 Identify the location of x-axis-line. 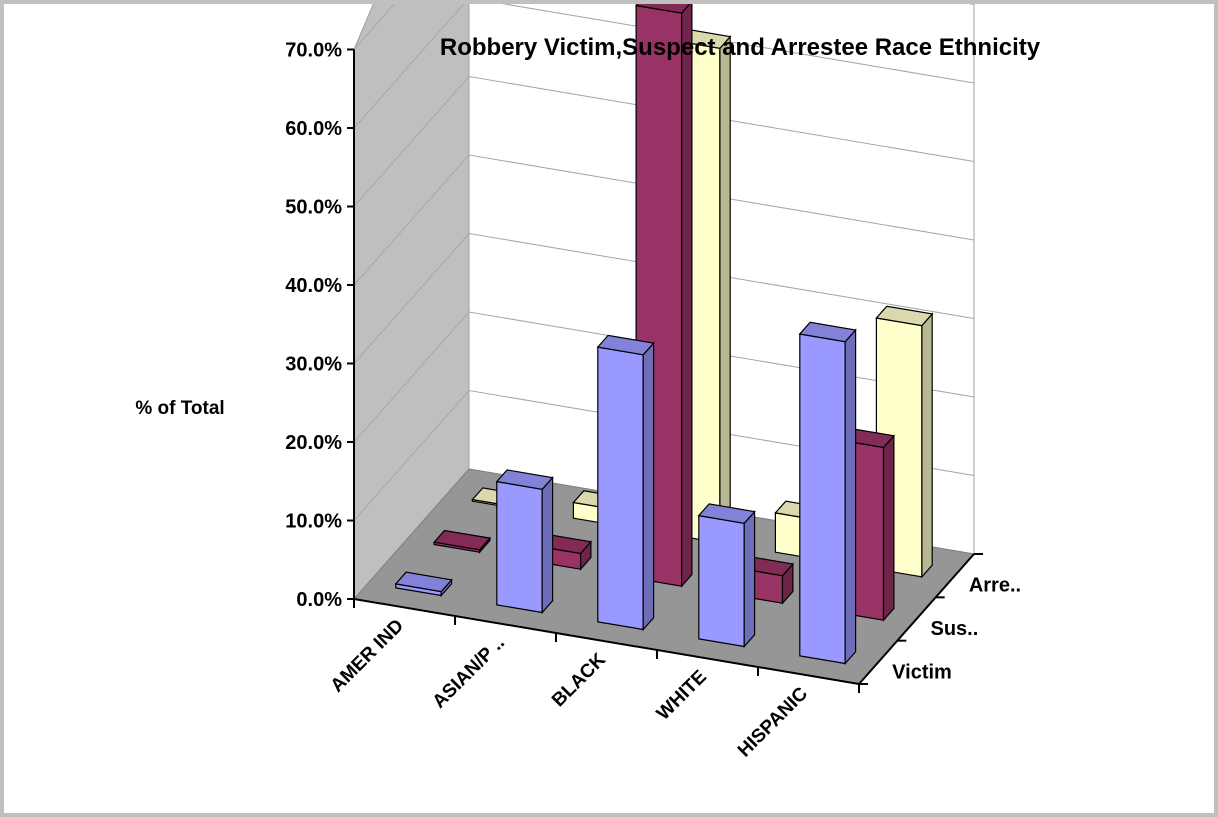
(606, 641).